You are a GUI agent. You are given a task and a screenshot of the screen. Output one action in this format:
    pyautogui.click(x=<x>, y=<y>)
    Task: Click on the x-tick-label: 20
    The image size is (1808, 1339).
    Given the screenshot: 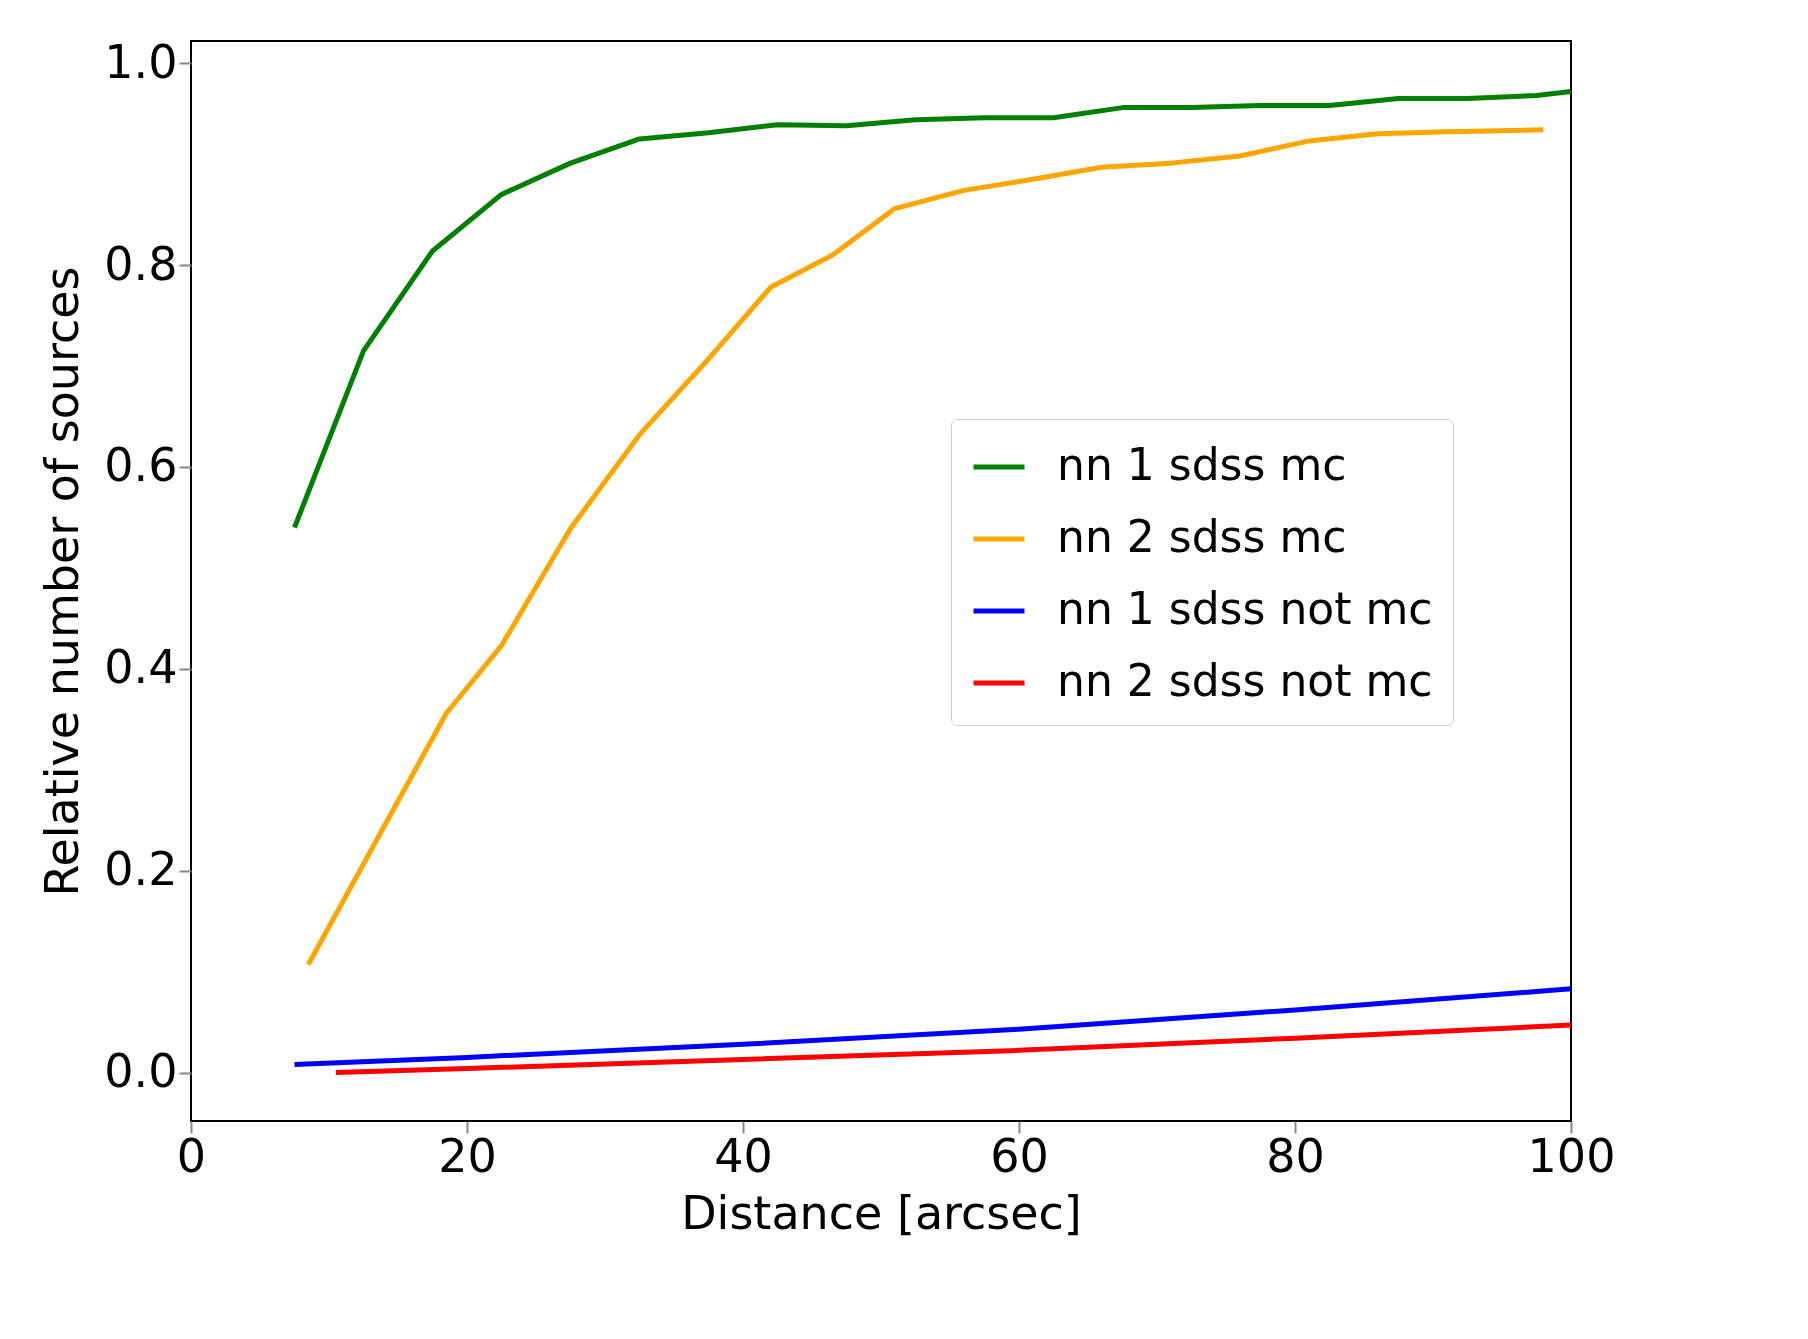 What is the action you would take?
    pyautogui.click(x=467, y=1155)
    